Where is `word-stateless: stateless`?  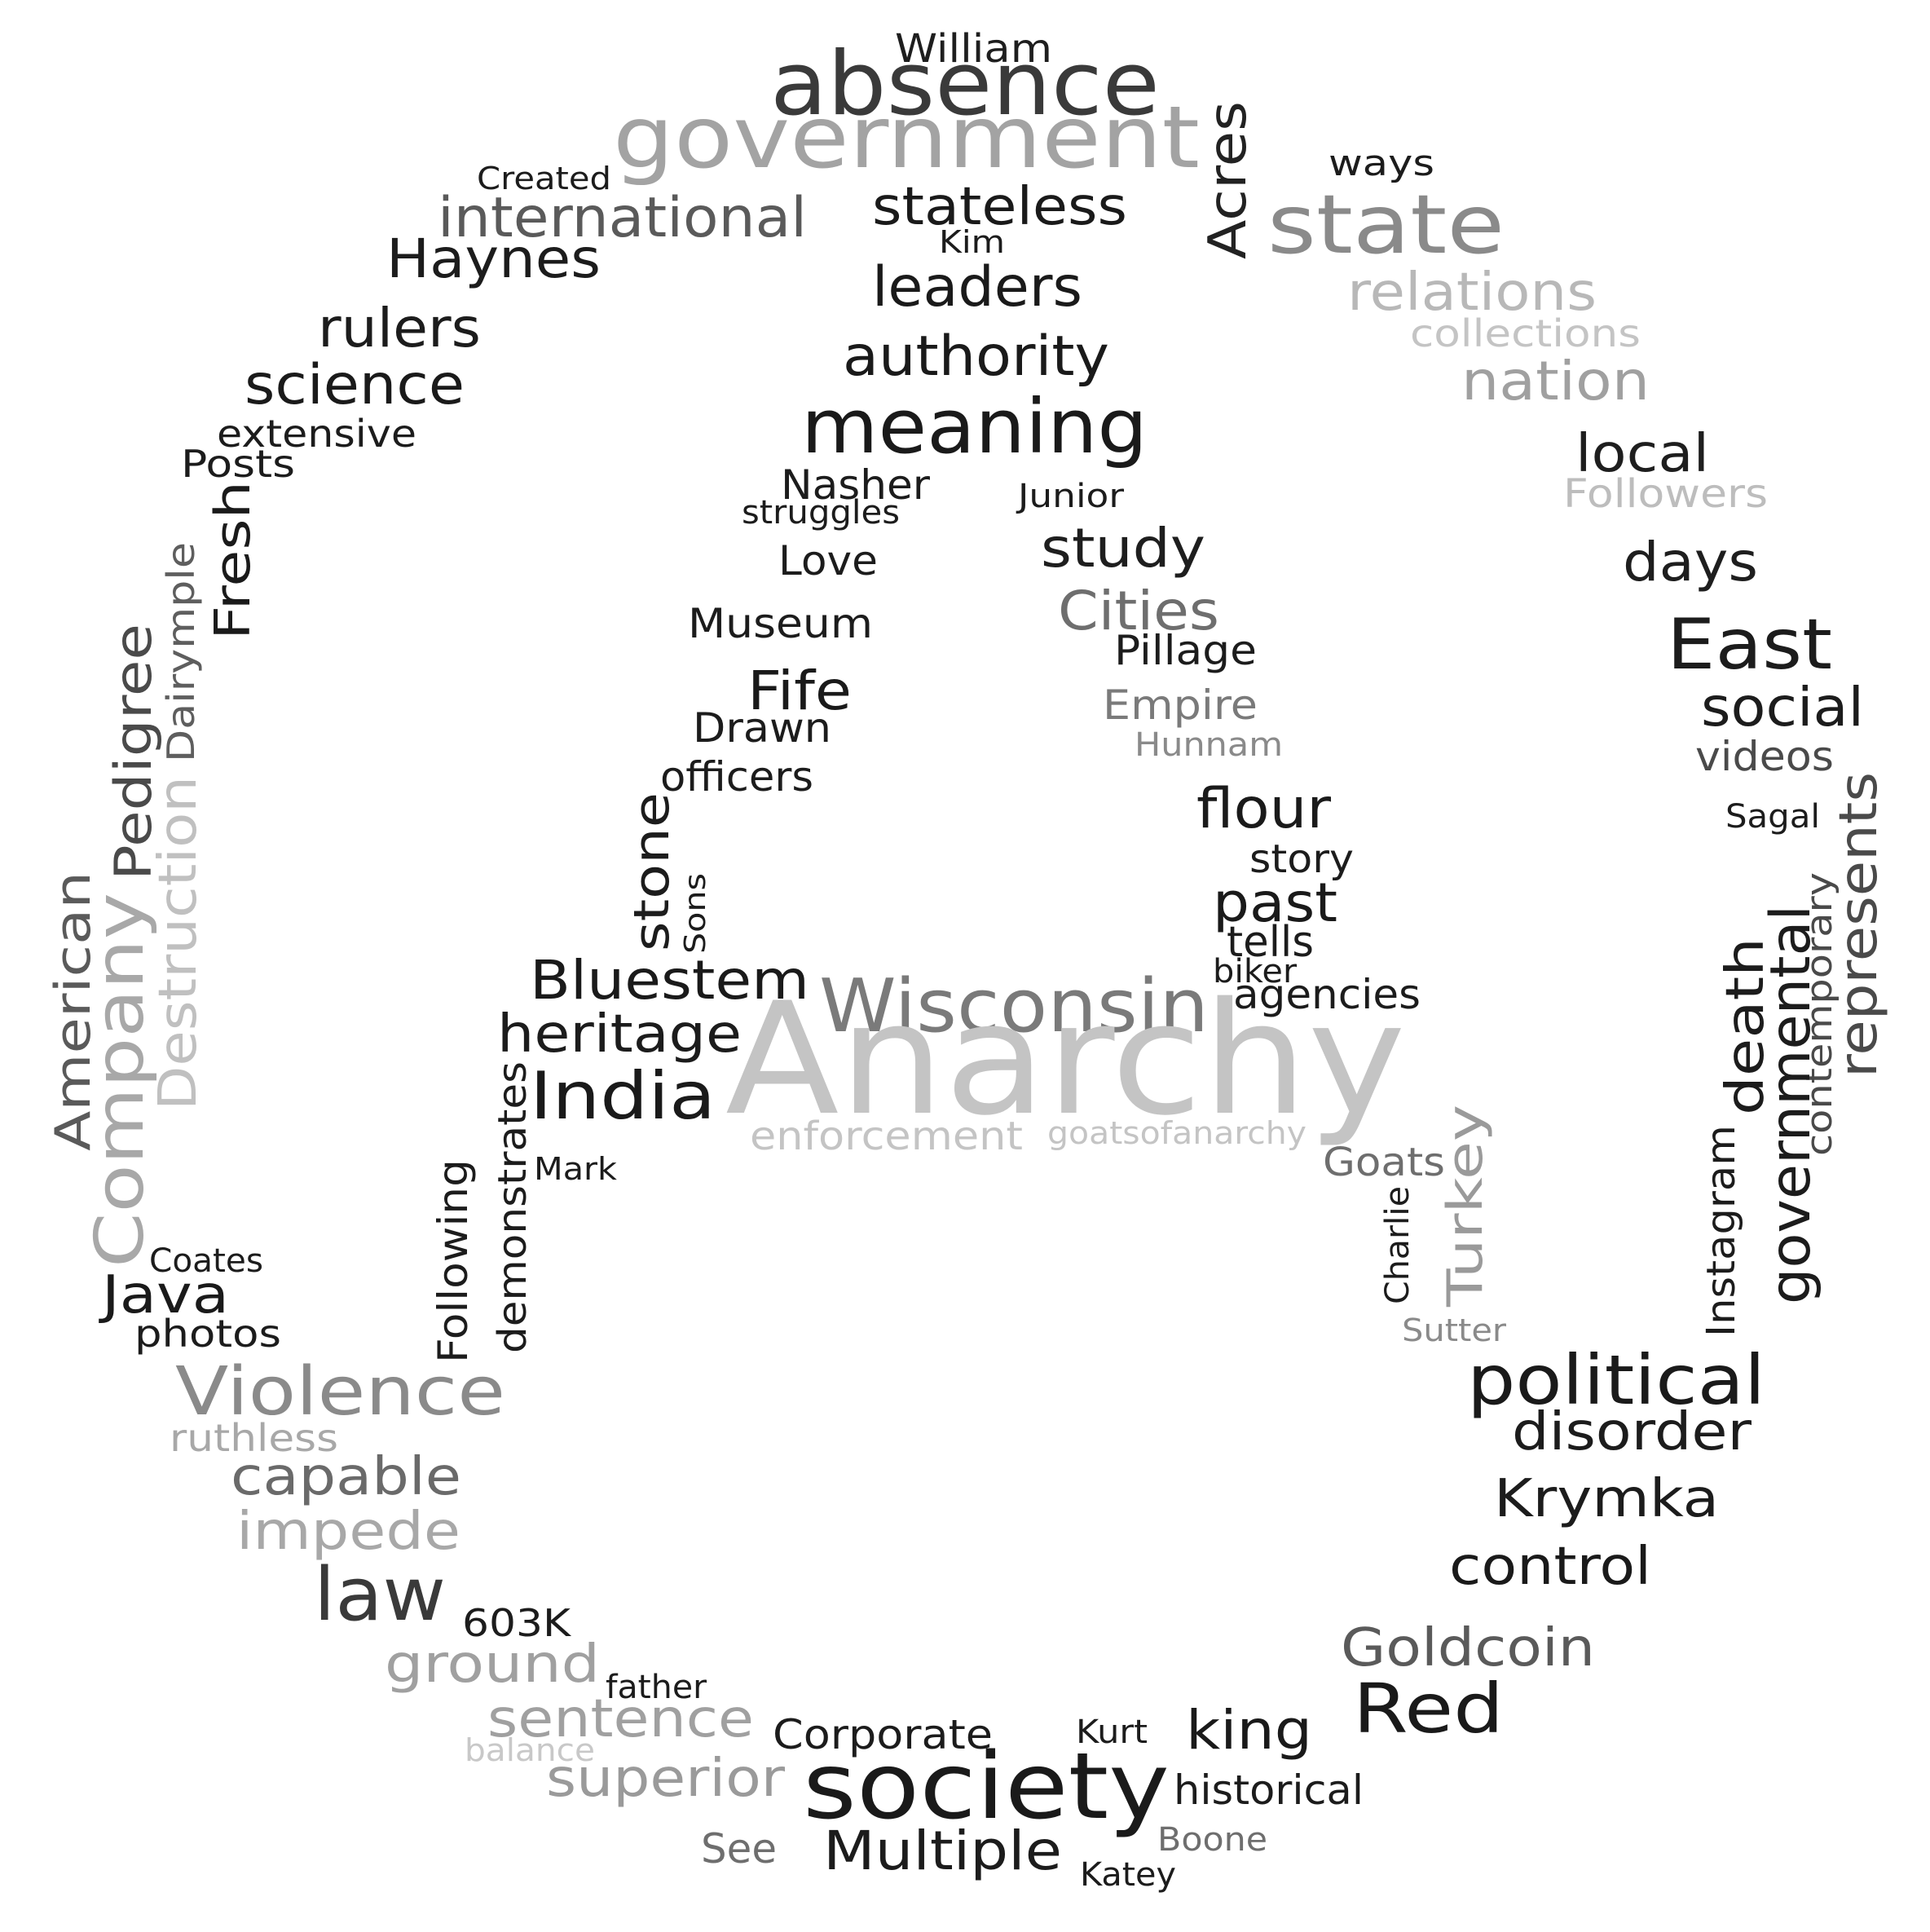 word-stateless: stateless is located at coordinates (1000, 207).